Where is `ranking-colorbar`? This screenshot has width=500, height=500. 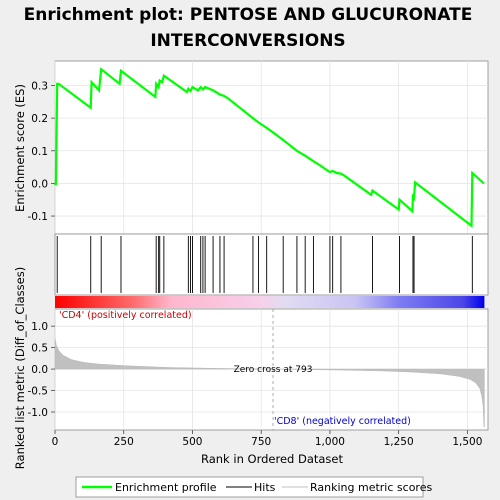
ranking-colorbar is located at coordinates (270, 302).